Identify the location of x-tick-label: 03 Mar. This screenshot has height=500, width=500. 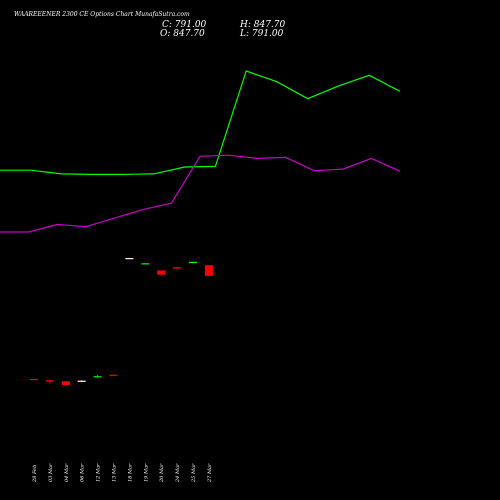
(51, 472).